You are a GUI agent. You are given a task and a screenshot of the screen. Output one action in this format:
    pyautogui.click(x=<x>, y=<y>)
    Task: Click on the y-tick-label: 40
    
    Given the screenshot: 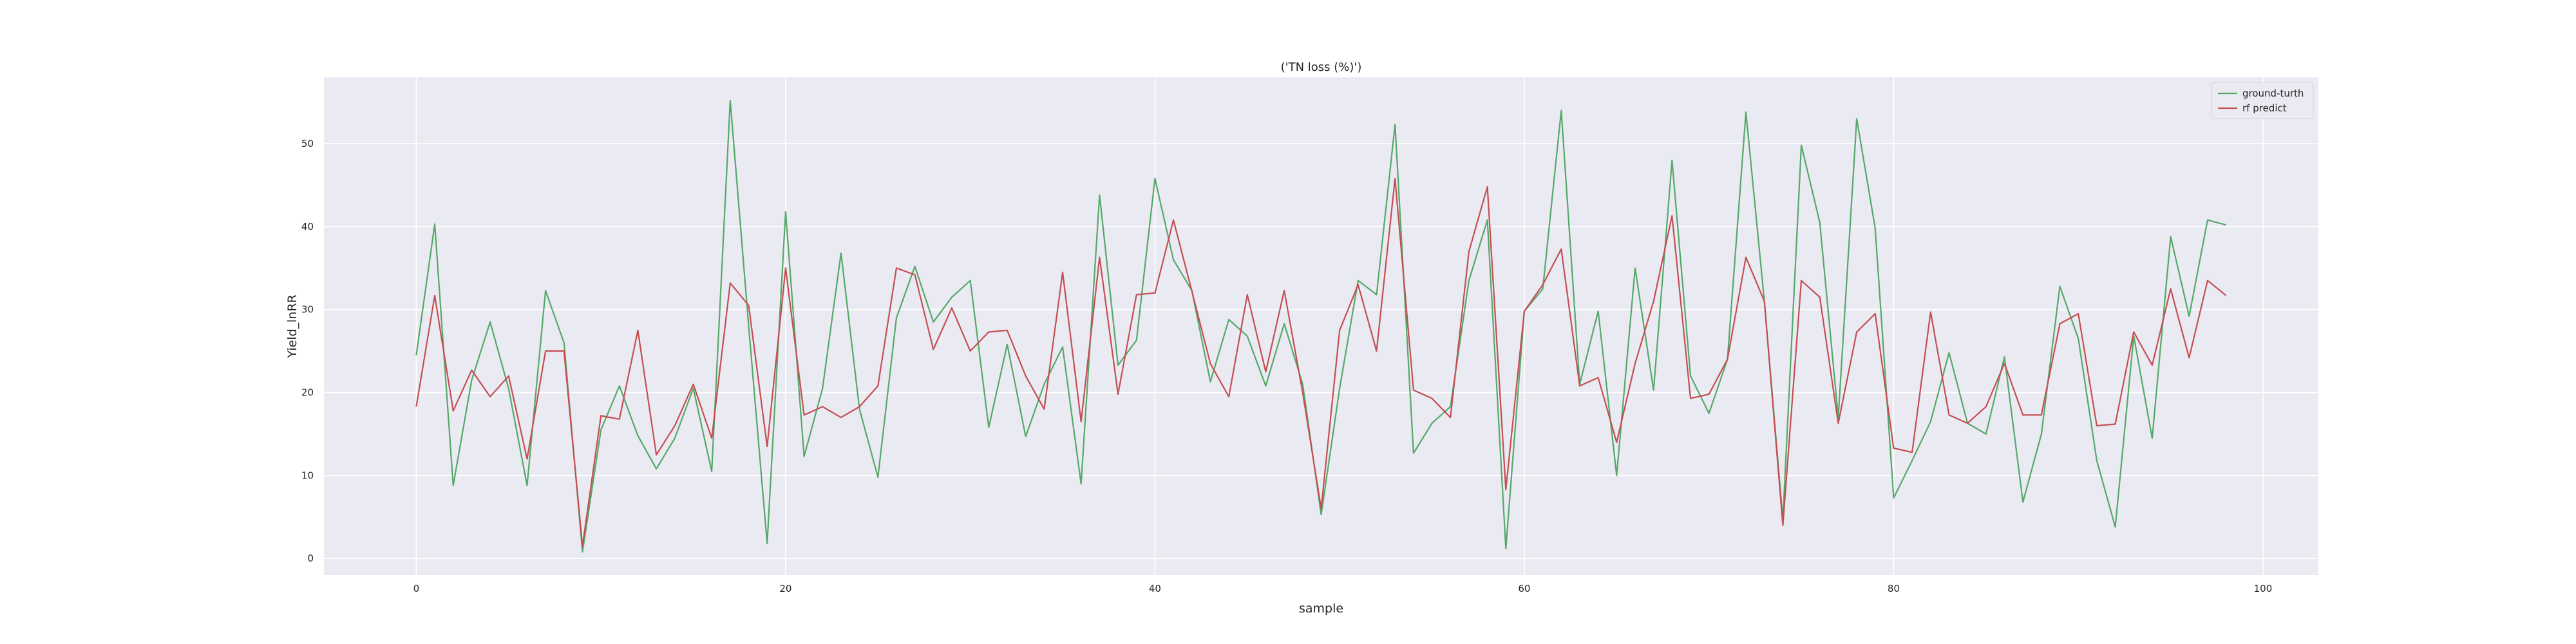 What is the action you would take?
    pyautogui.click(x=307, y=226)
    